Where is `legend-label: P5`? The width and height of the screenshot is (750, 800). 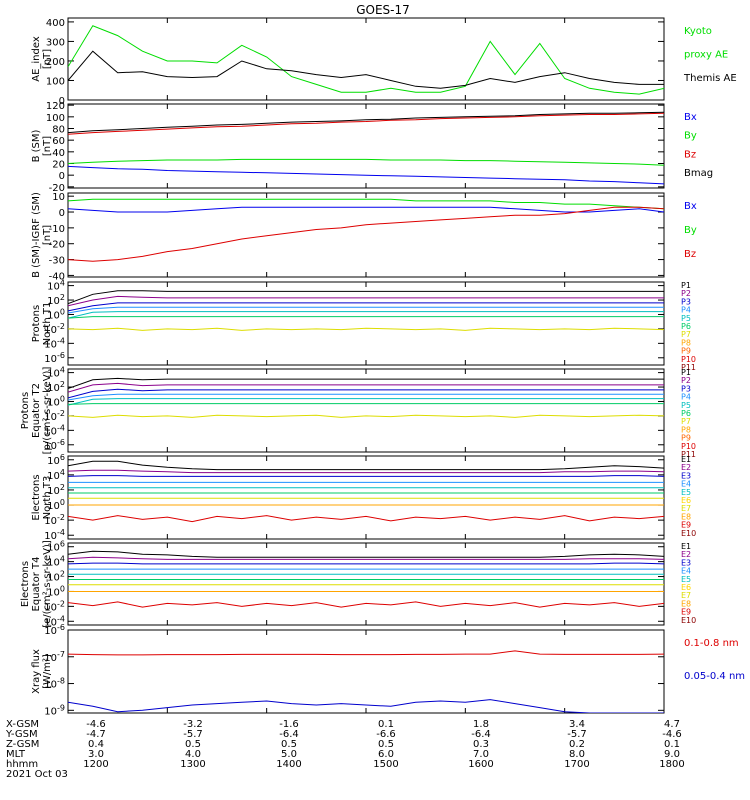
legend-label: P5 is located at coordinates (686, 318).